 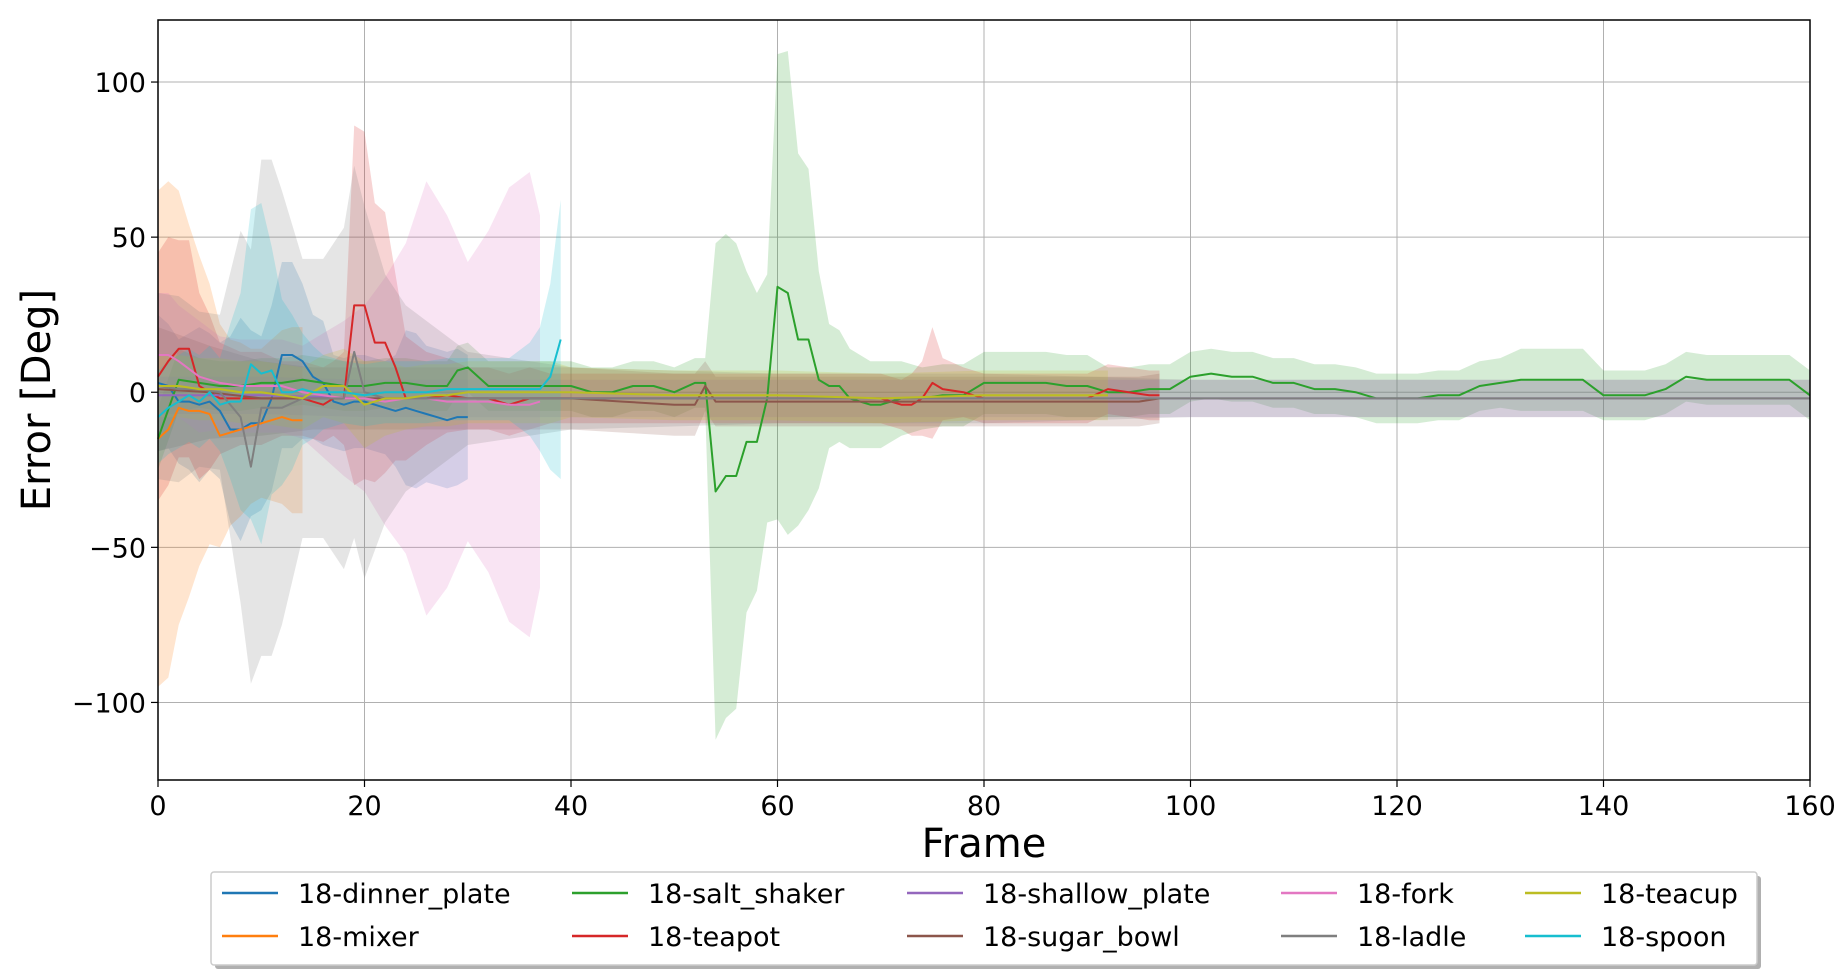 I want to click on x-tick-label: 40, so click(x=571, y=806).